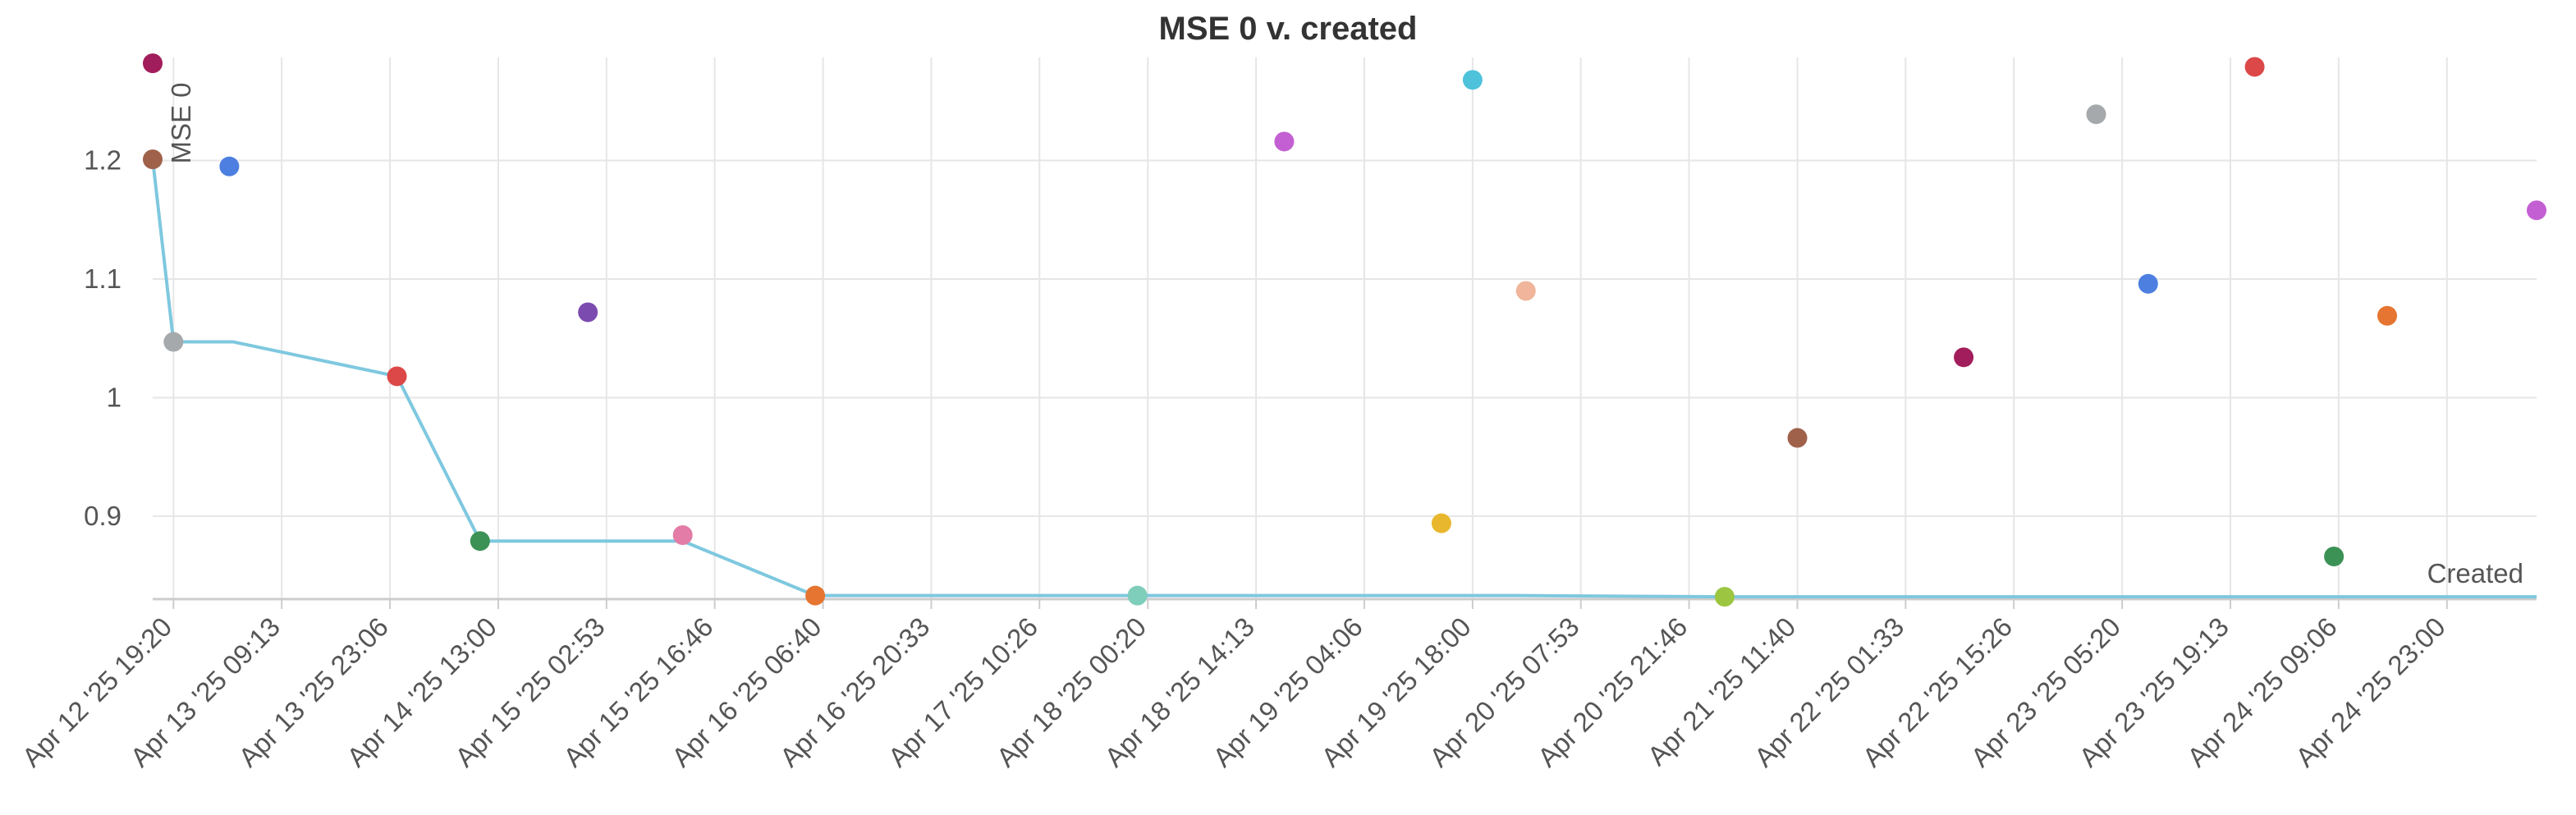 The height and width of the screenshot is (815, 2576). I want to click on y-tick-label: 0.9, so click(103, 516).